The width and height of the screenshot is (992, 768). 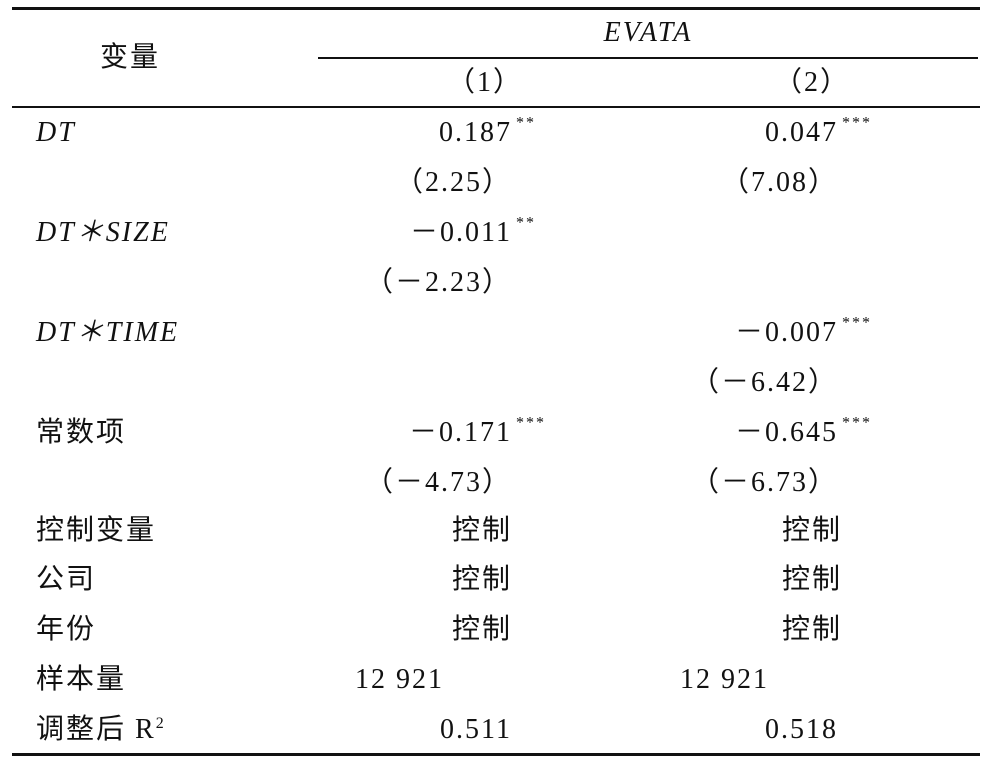 I want to click on row-label-wrap: 调整后 R2, so click(x=101, y=730).